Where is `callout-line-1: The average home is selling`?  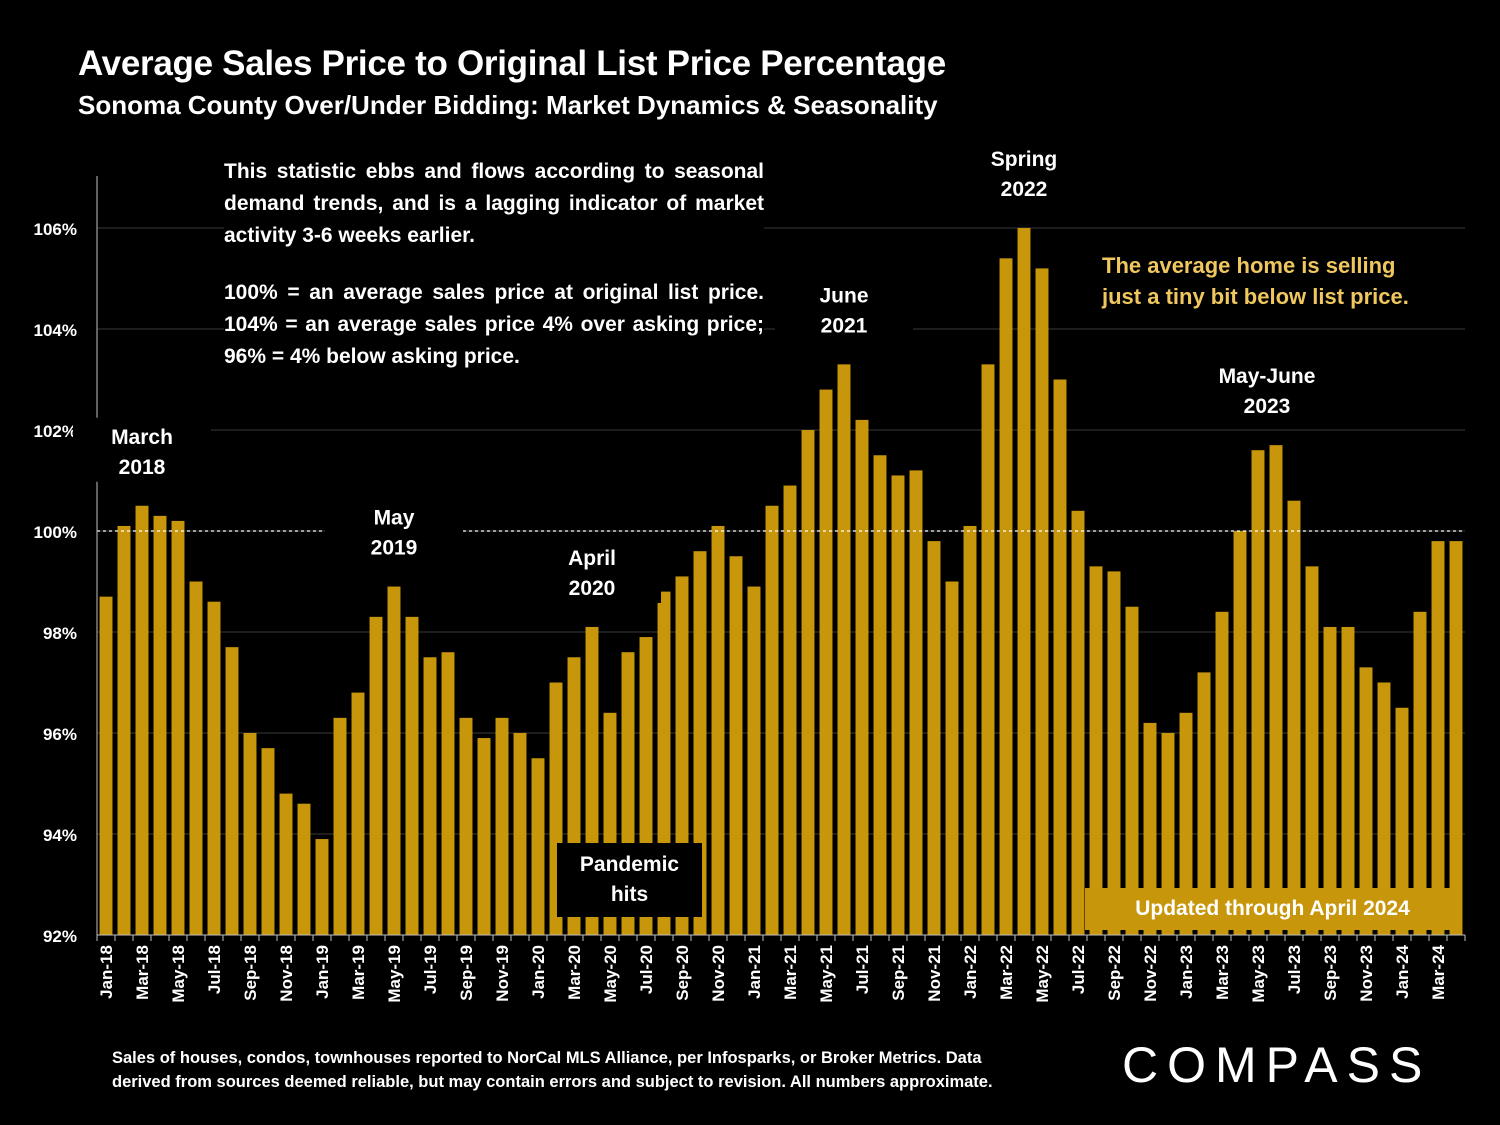
callout-line-1: The average home is selling is located at coordinates (1249, 265).